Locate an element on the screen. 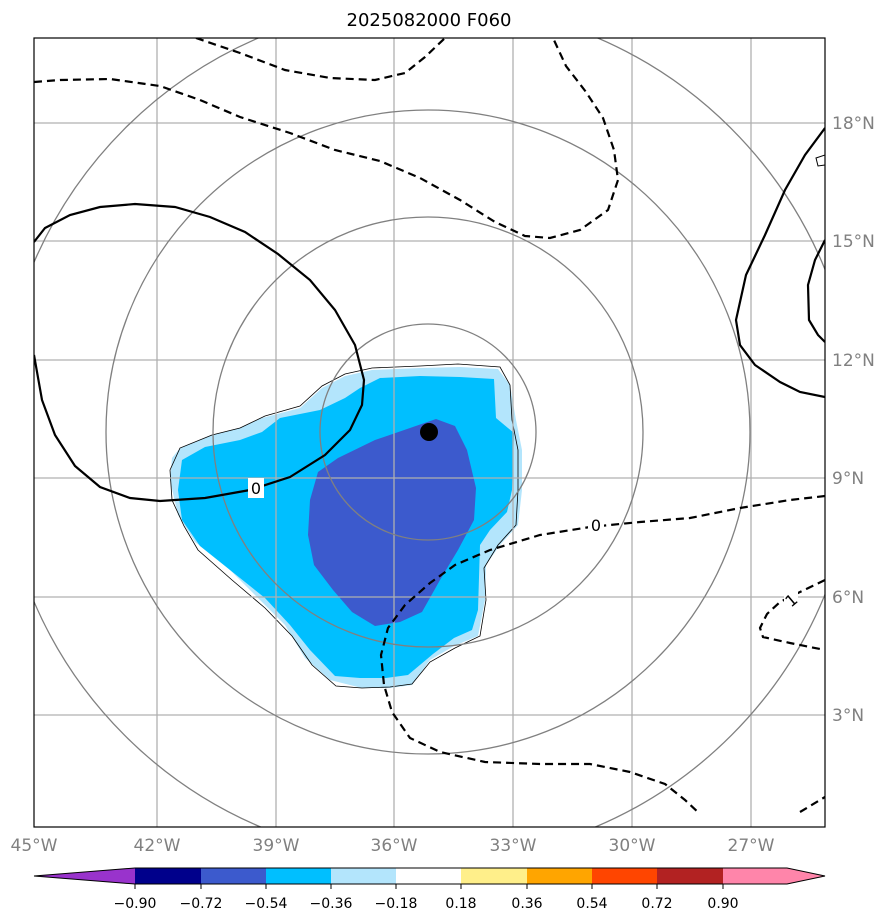 Image resolution: width=894 pixels, height=924 pixels. contour-label-2: 0 is located at coordinates (596, 525).